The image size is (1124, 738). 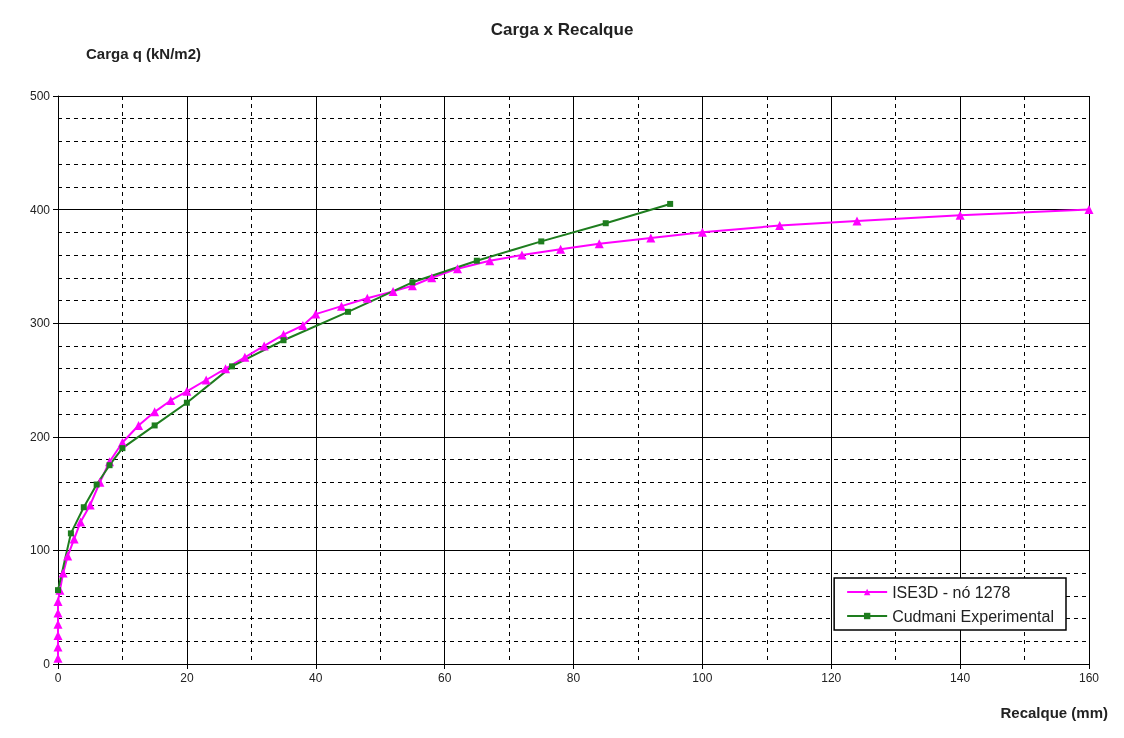 What do you see at coordinates (1089, 678) in the screenshot?
I see `x-tick-label: 160` at bounding box center [1089, 678].